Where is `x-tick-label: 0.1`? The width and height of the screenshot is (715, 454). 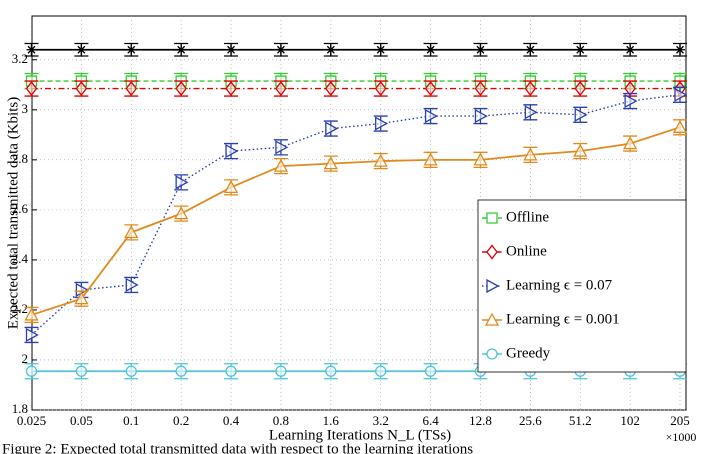 x-tick-label: 0.1 is located at coordinates (131, 420).